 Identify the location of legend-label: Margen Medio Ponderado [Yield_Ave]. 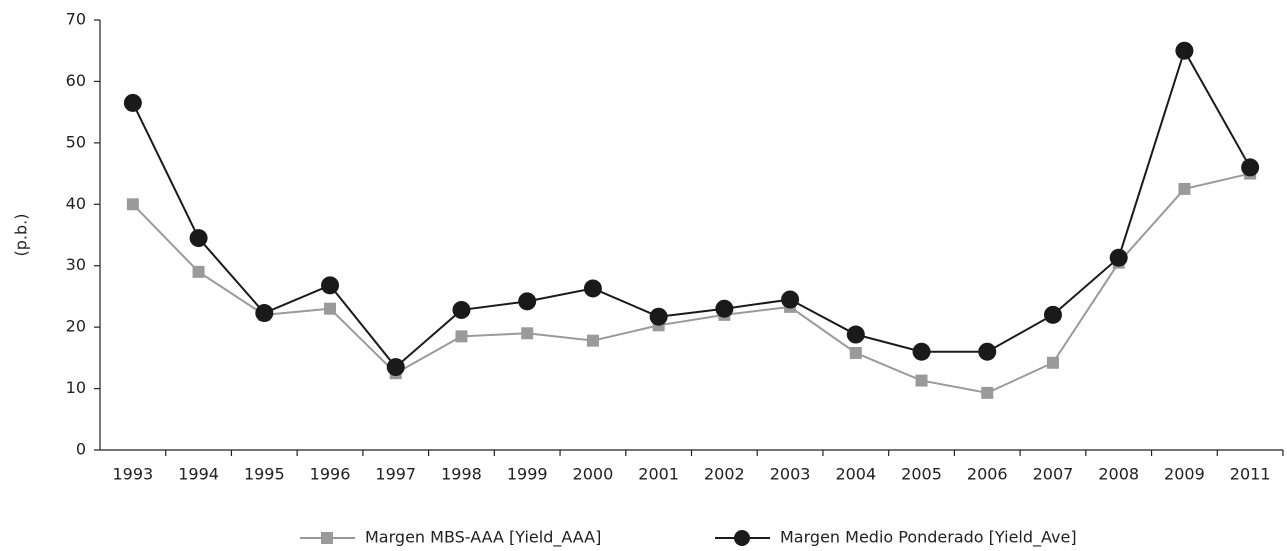
(928, 538).